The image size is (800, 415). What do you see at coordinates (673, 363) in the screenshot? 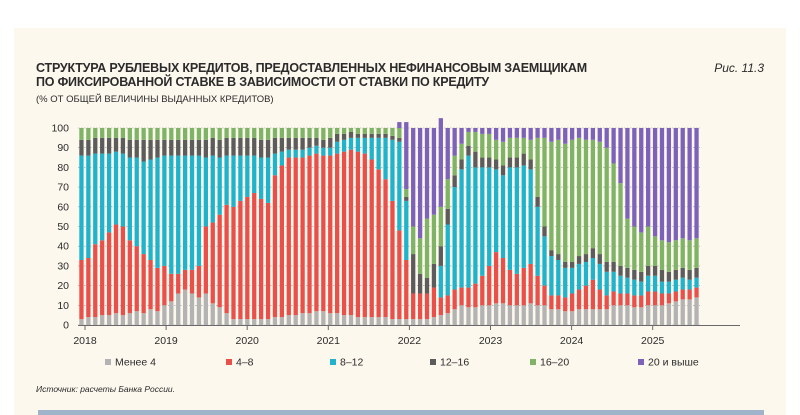
I see `legend-label: 20 и выше` at bounding box center [673, 363].